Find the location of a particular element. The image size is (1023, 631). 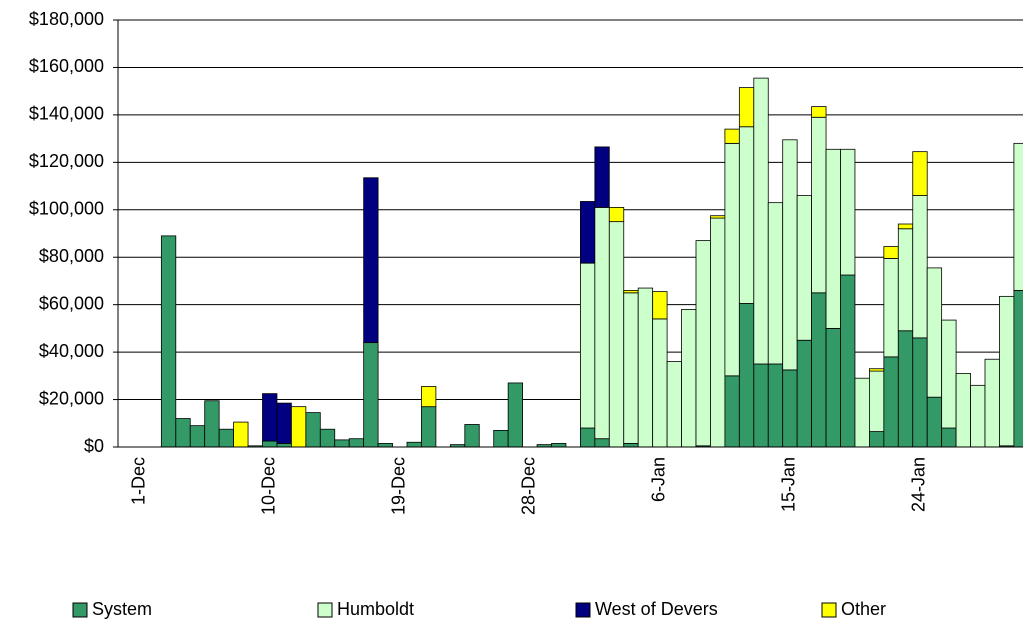

y-tick-label: $140,000 is located at coordinates (66, 114).